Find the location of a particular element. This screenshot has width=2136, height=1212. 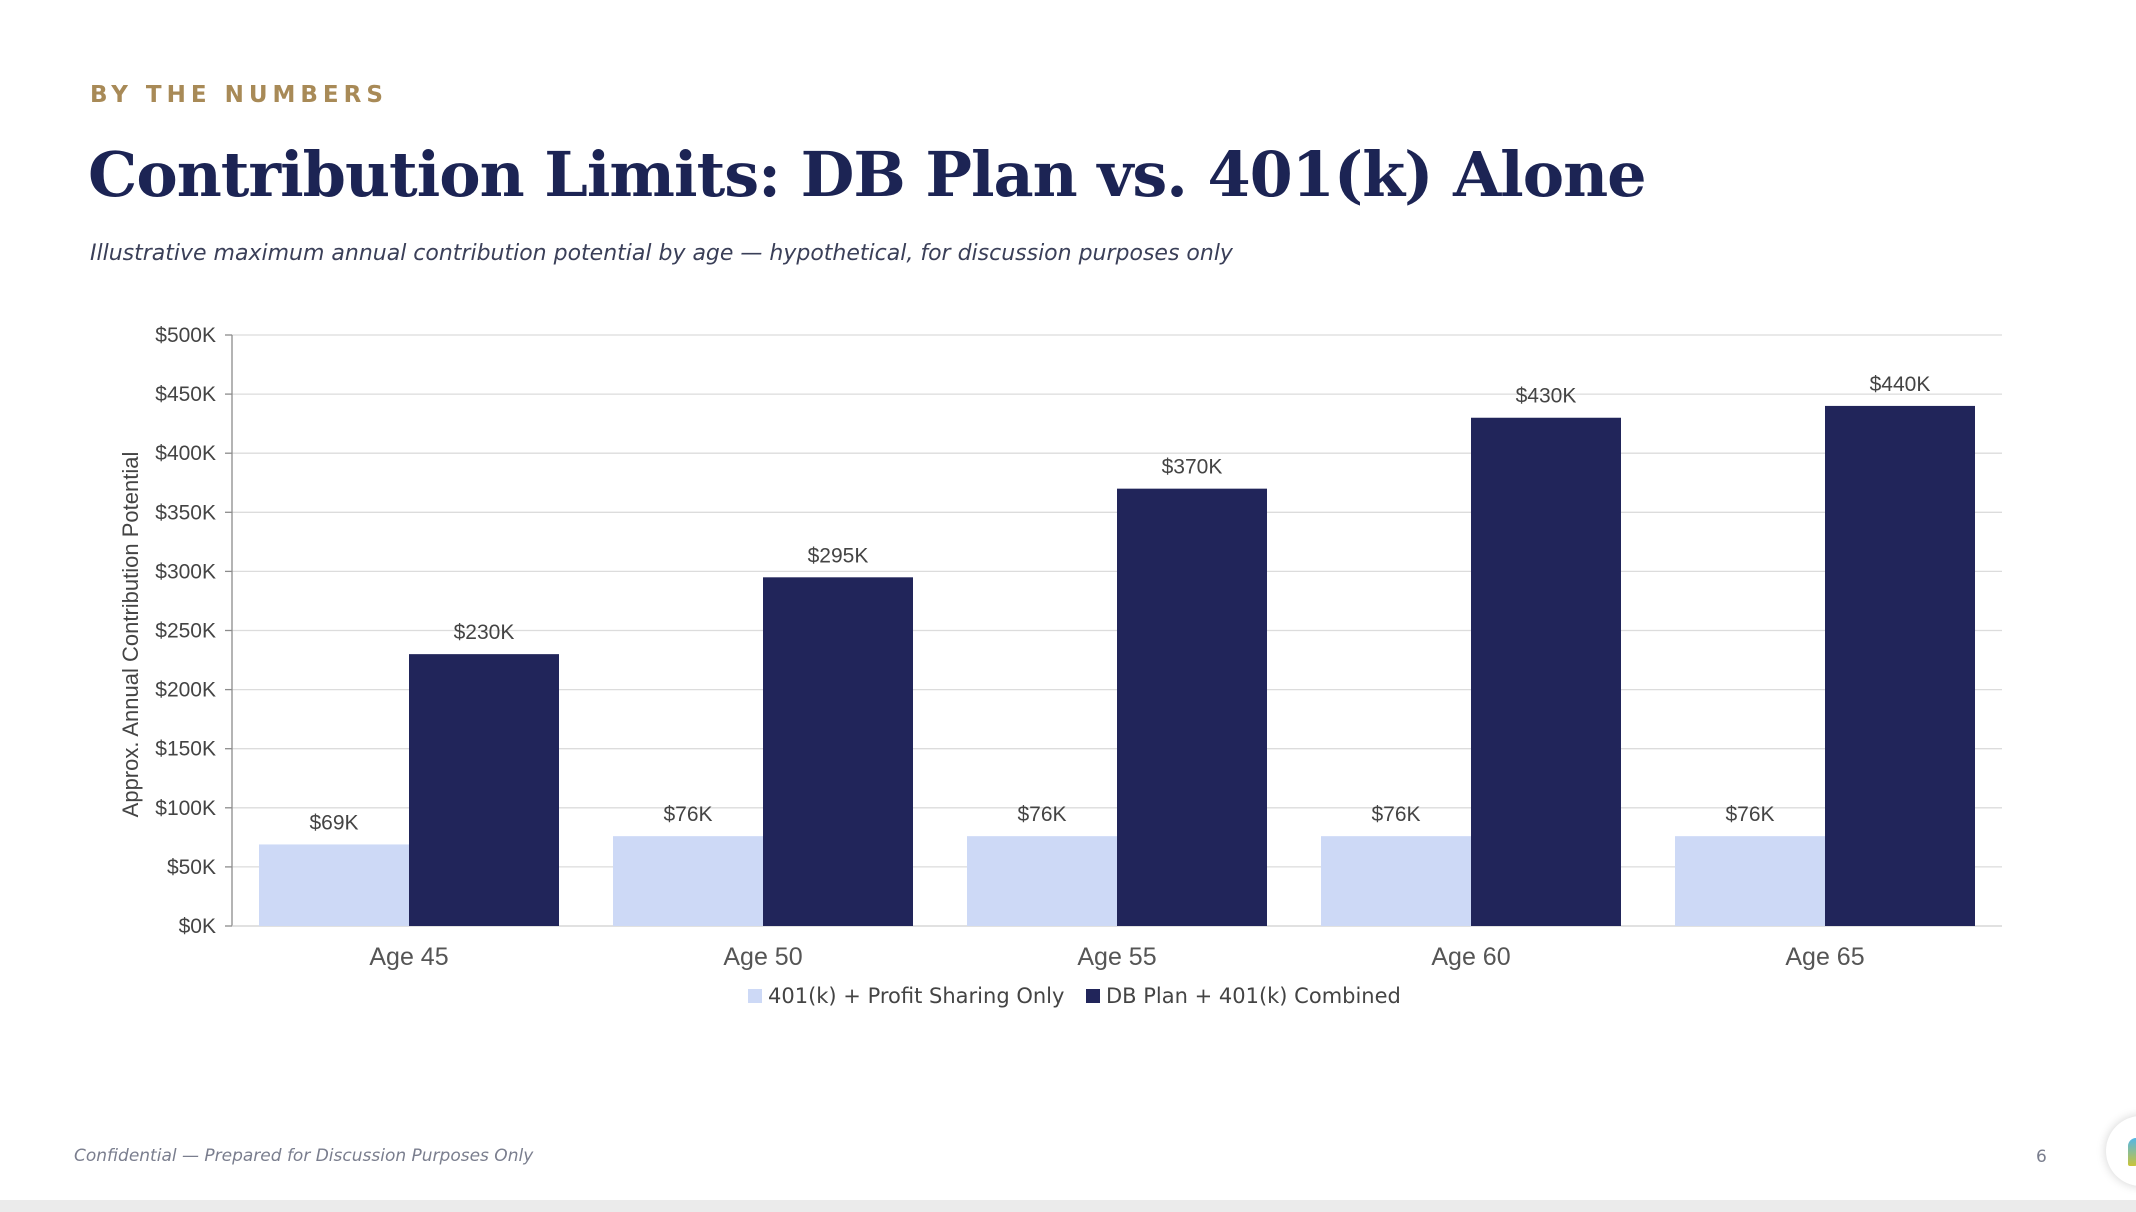

y-tick-label: $450K is located at coordinates (185, 394).